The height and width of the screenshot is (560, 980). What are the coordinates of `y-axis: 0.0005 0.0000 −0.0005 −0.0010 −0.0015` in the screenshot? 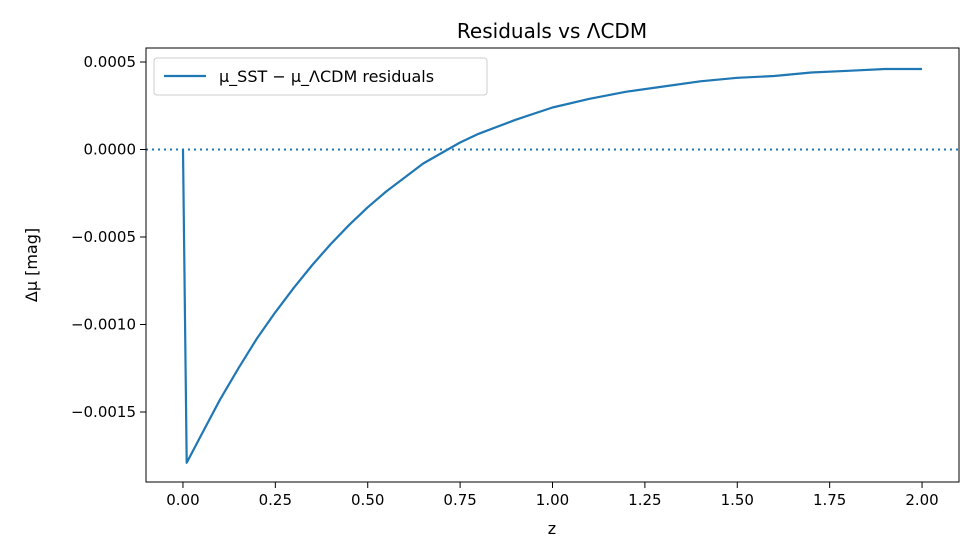 It's located at (108, 237).